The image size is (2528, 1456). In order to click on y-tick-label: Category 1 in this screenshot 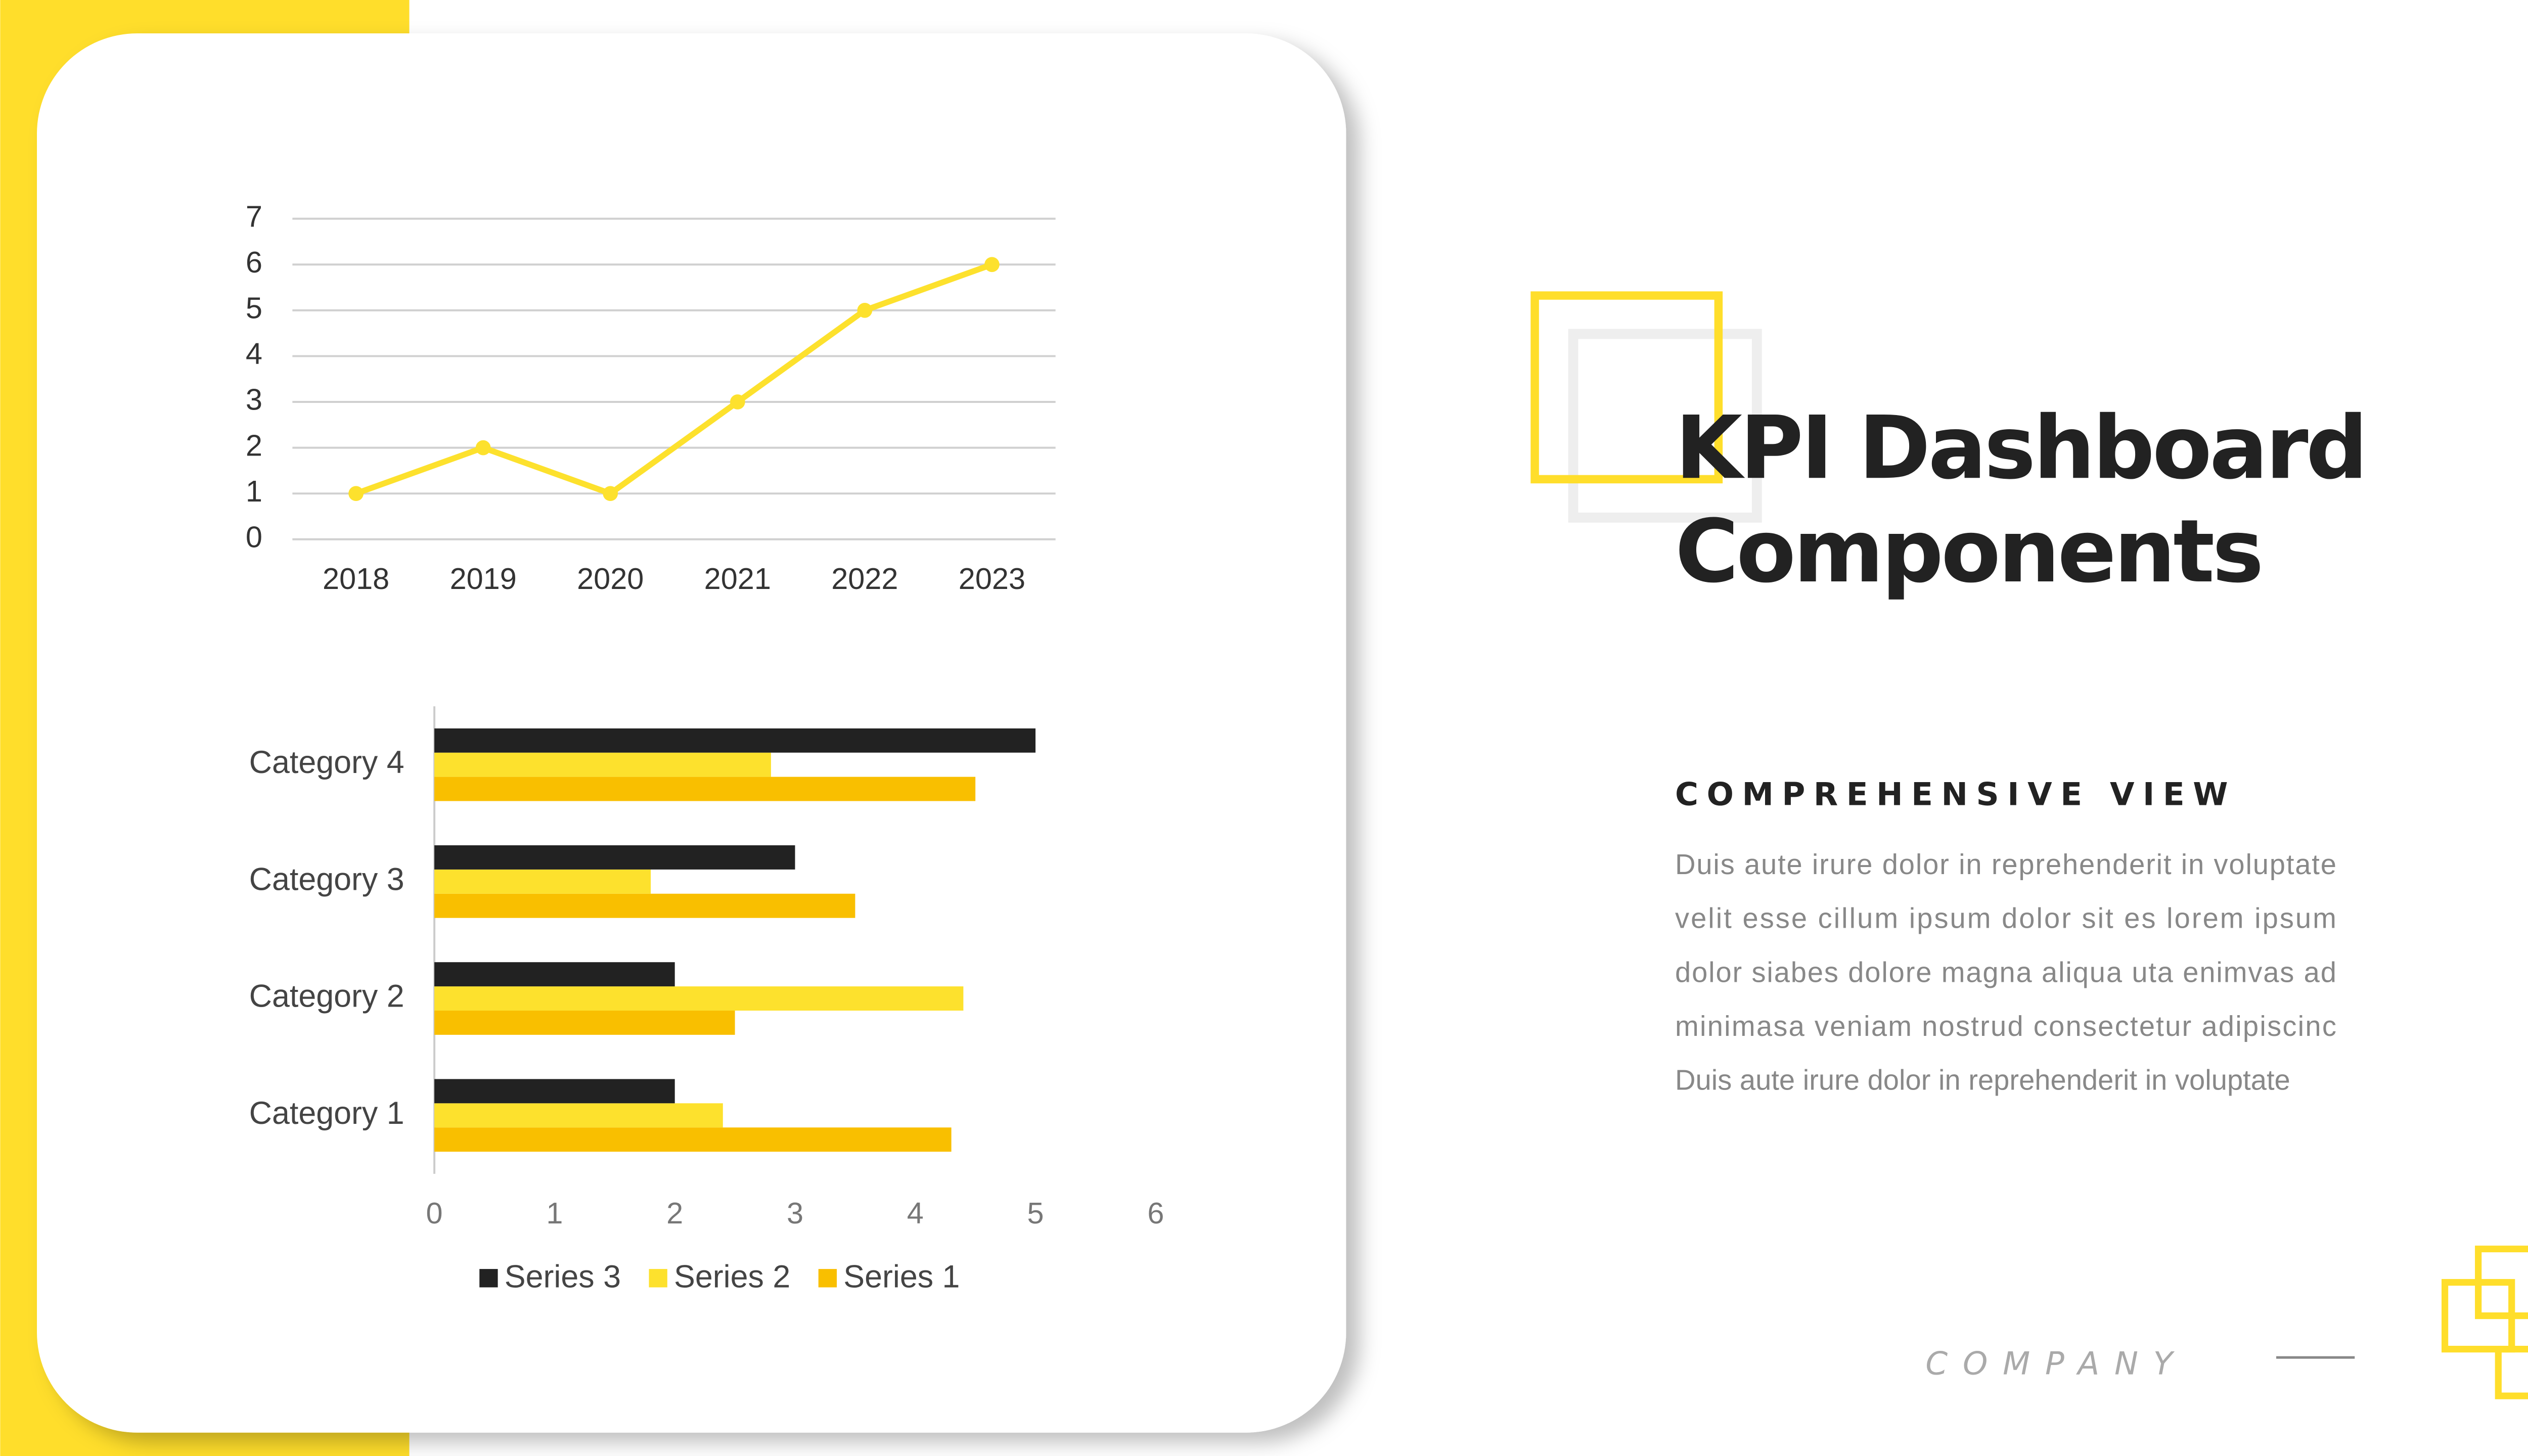, I will do `click(327, 1113)`.